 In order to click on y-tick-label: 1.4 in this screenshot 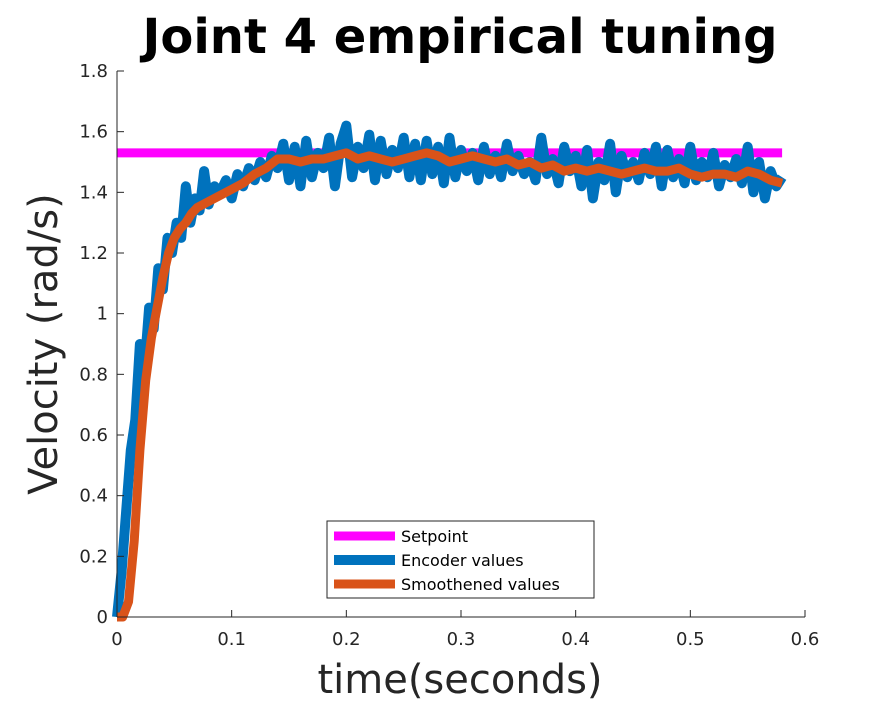, I will do `click(93, 192)`.